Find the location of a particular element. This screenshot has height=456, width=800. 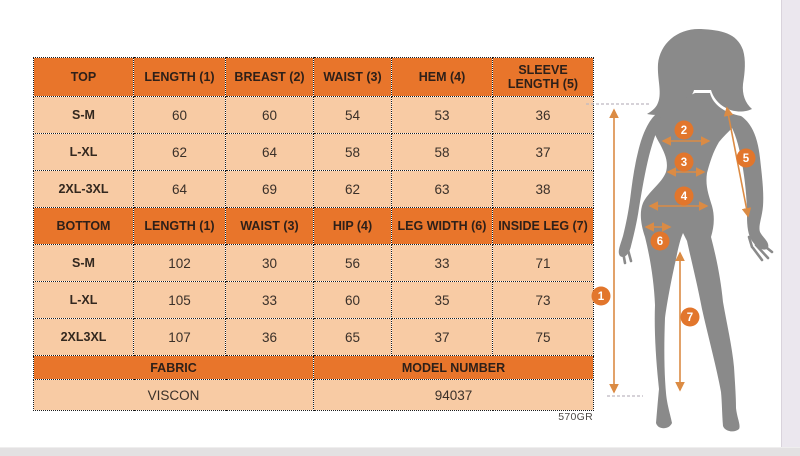

marker-7-icon: 7 is located at coordinates (690, 317).